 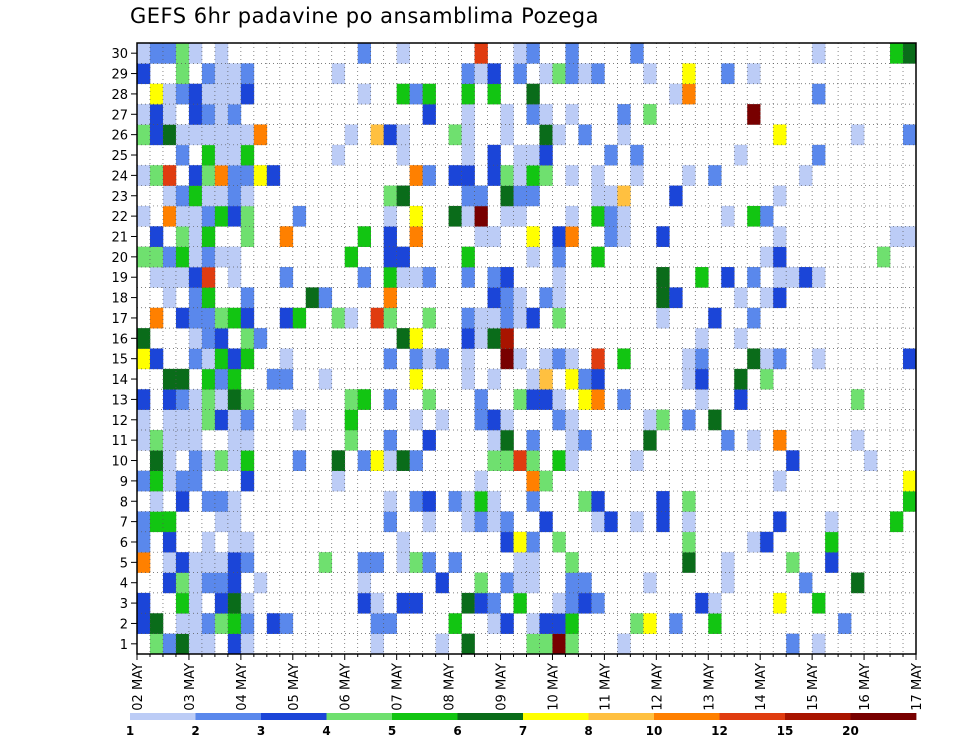 What do you see at coordinates (119, 95) in the screenshot?
I see `y-tick-label: 28` at bounding box center [119, 95].